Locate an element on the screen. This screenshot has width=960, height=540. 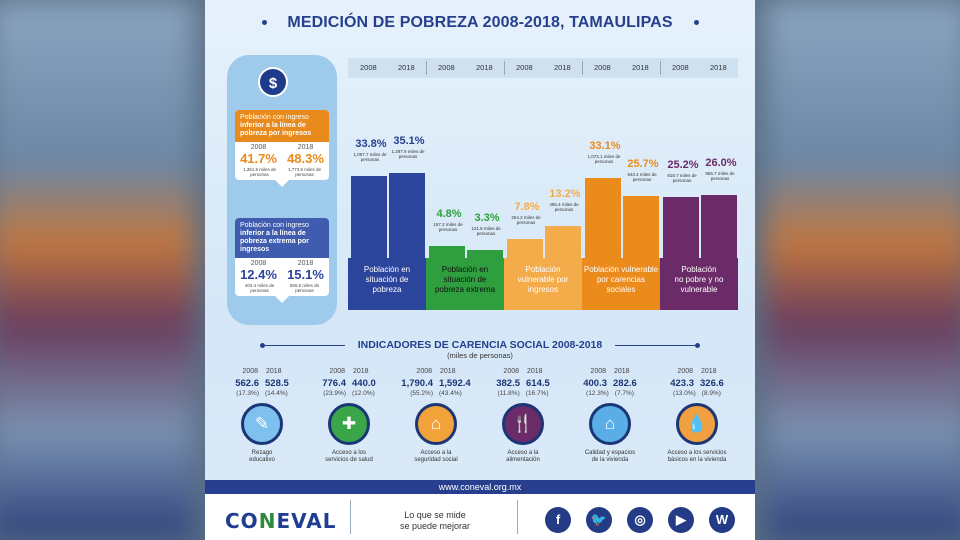
bar-miles-label: 955.7 miles de personas is located at coordinates (720, 175).